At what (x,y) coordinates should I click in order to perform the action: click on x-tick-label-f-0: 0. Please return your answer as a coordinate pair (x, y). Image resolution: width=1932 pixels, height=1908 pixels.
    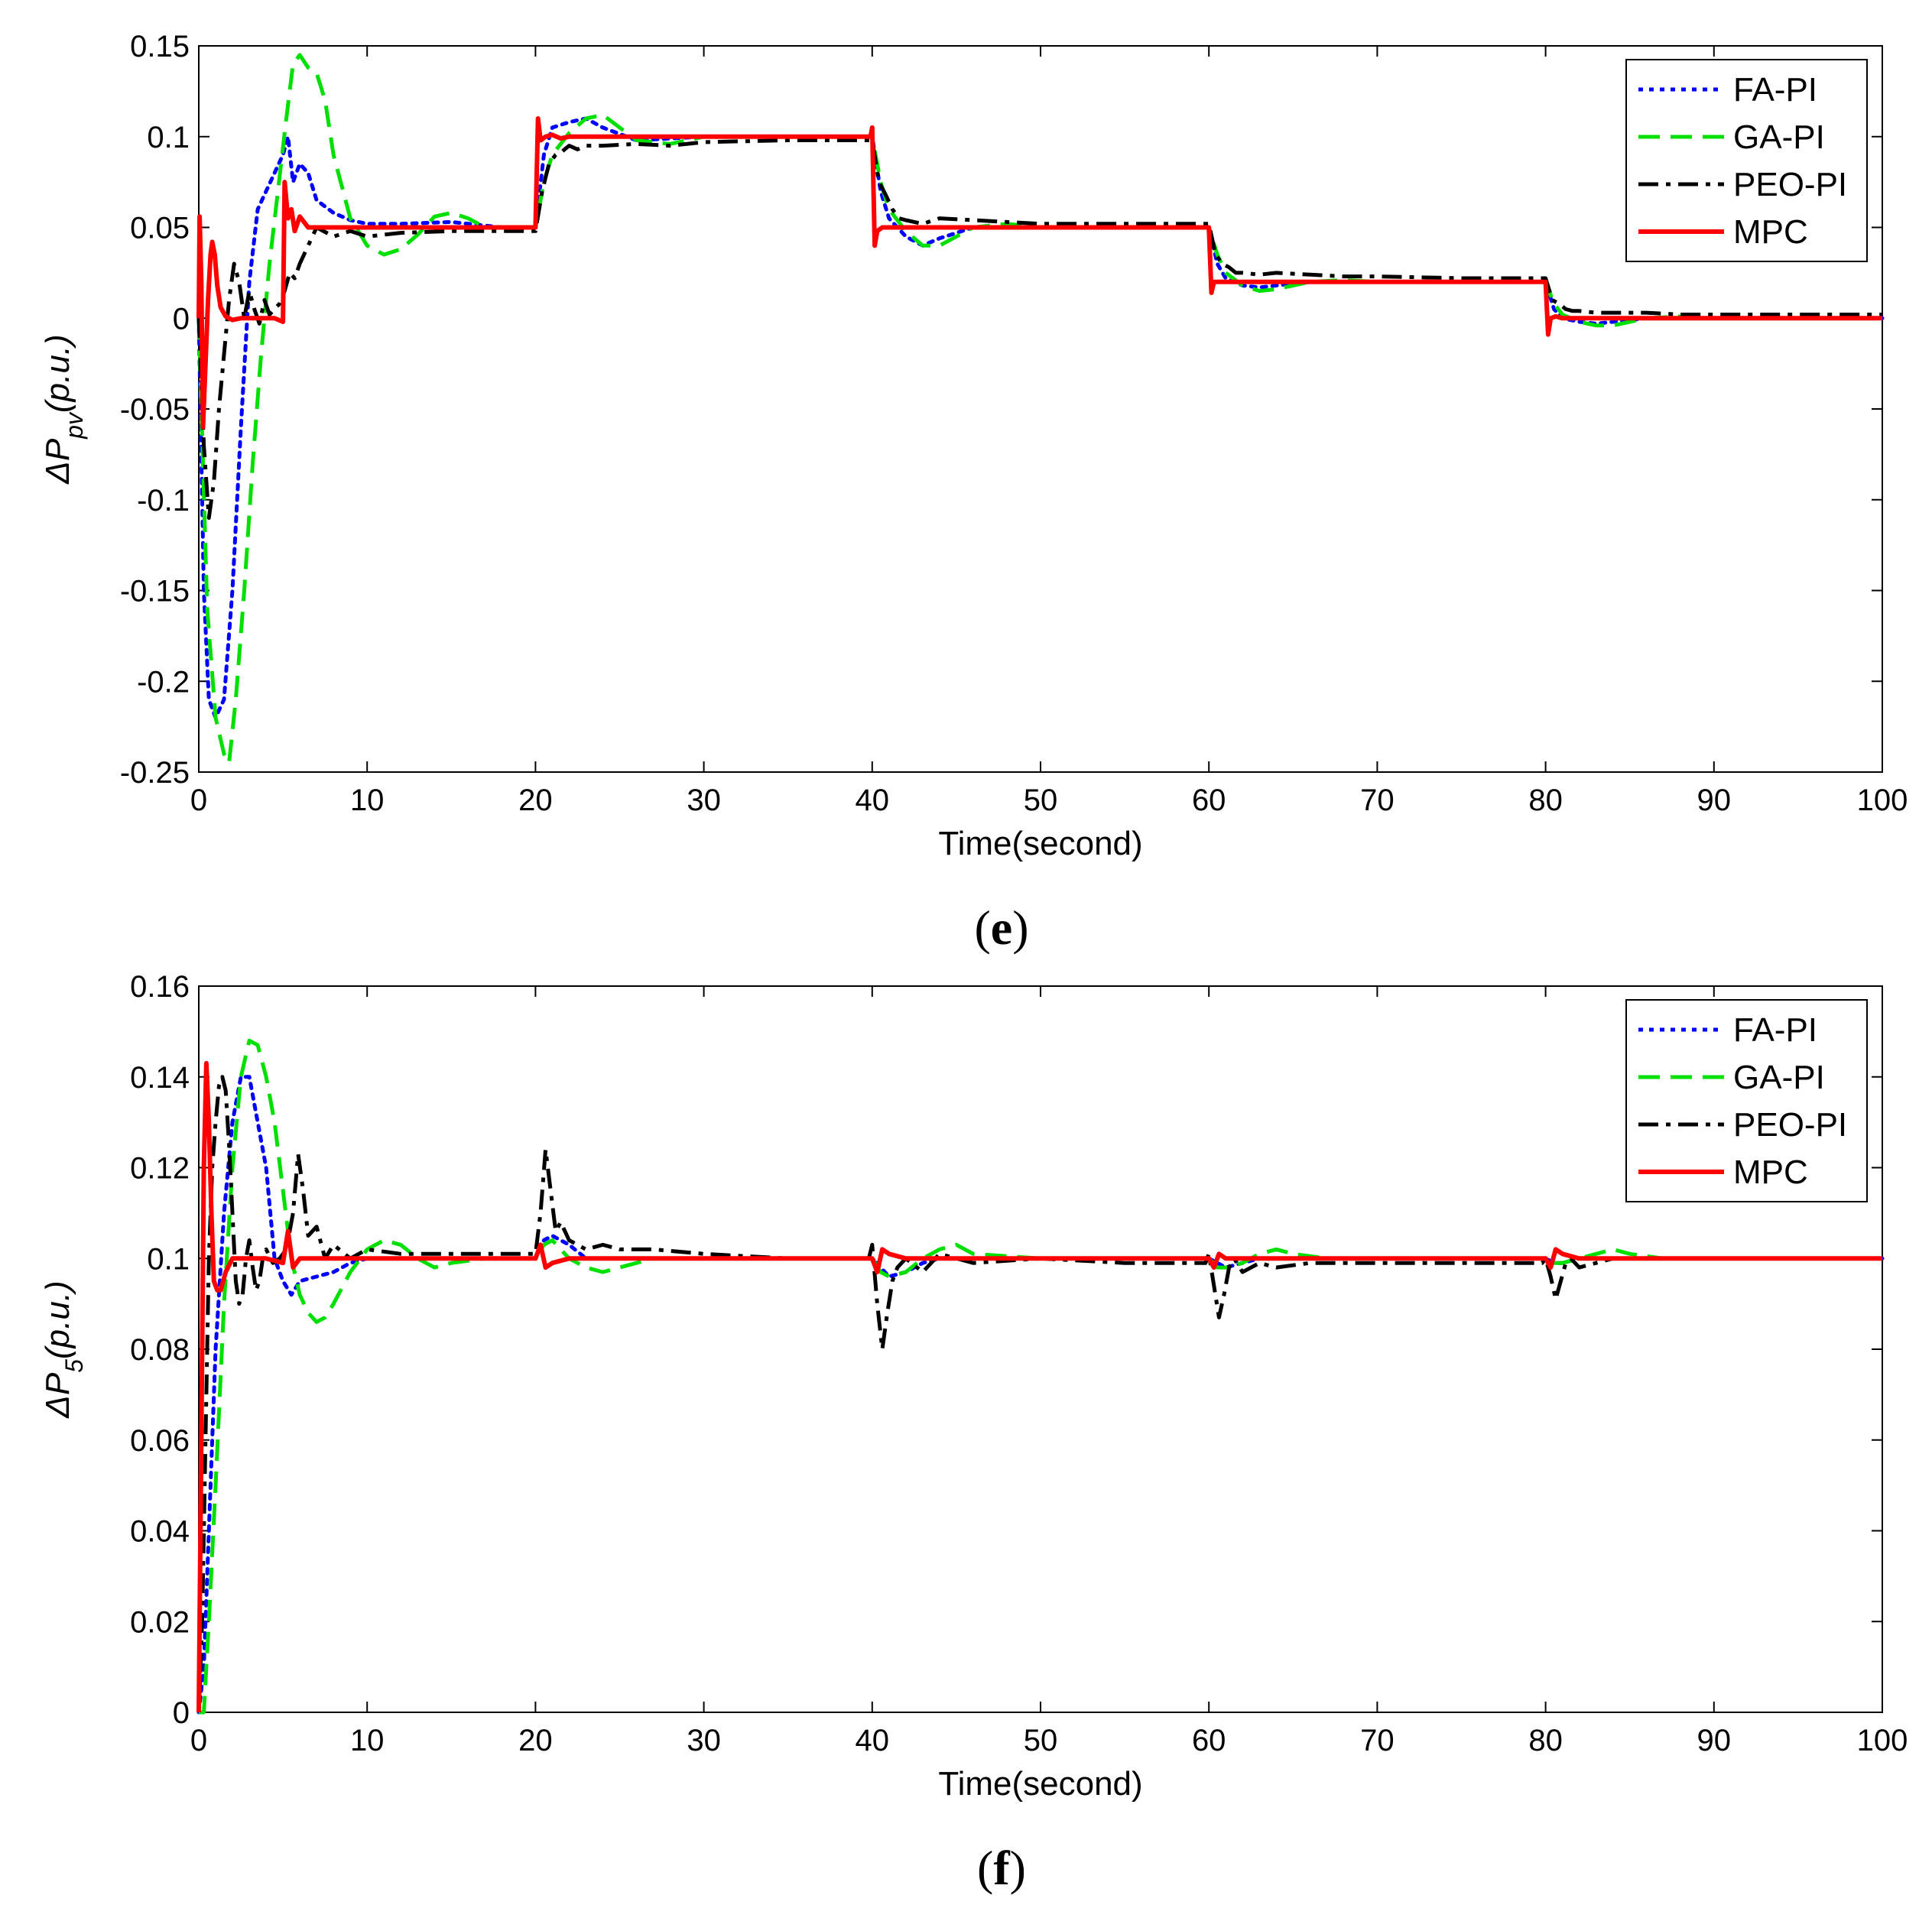
    Looking at the image, I should click on (199, 1740).